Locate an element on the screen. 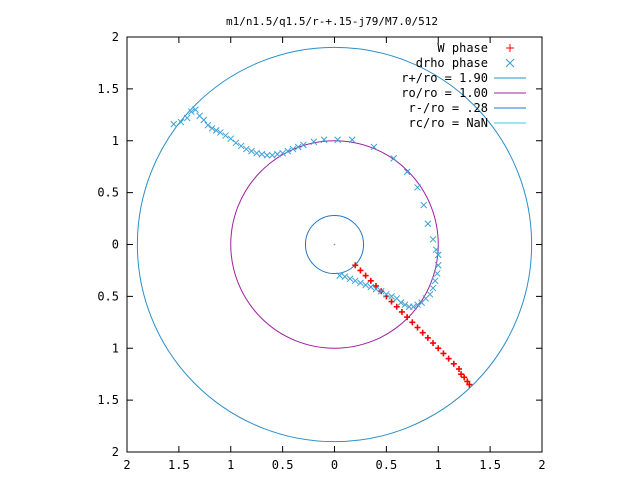 The height and width of the screenshot is (480, 640). radius-circle is located at coordinates (334, 244).